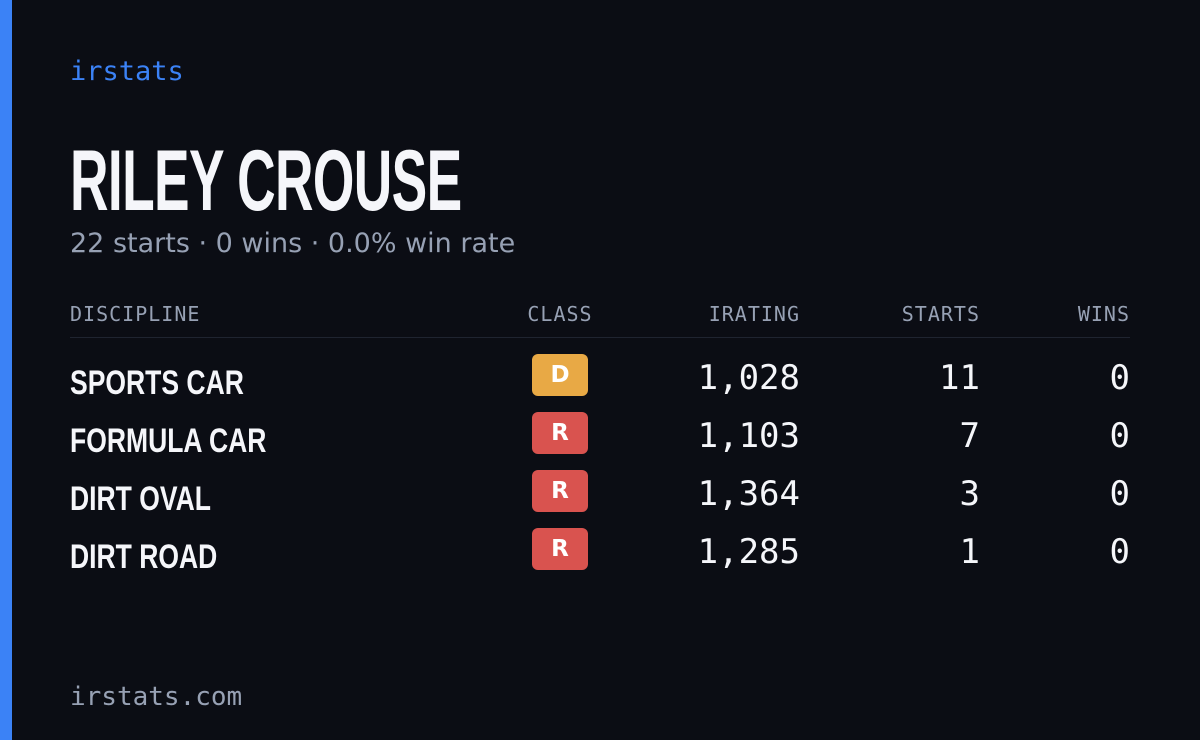 The height and width of the screenshot is (740, 1200). I want to click on header-rule, so click(600, 337).